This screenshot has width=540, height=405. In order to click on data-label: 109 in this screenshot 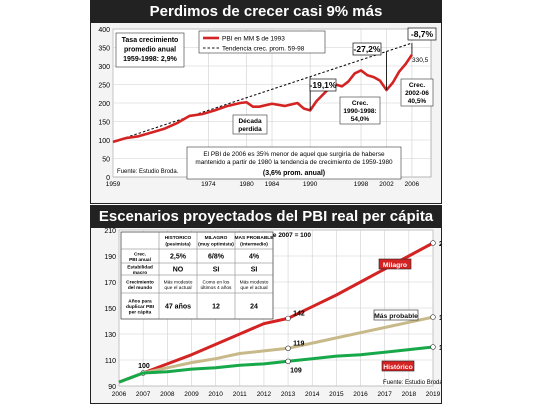, I will do `click(296, 370)`.